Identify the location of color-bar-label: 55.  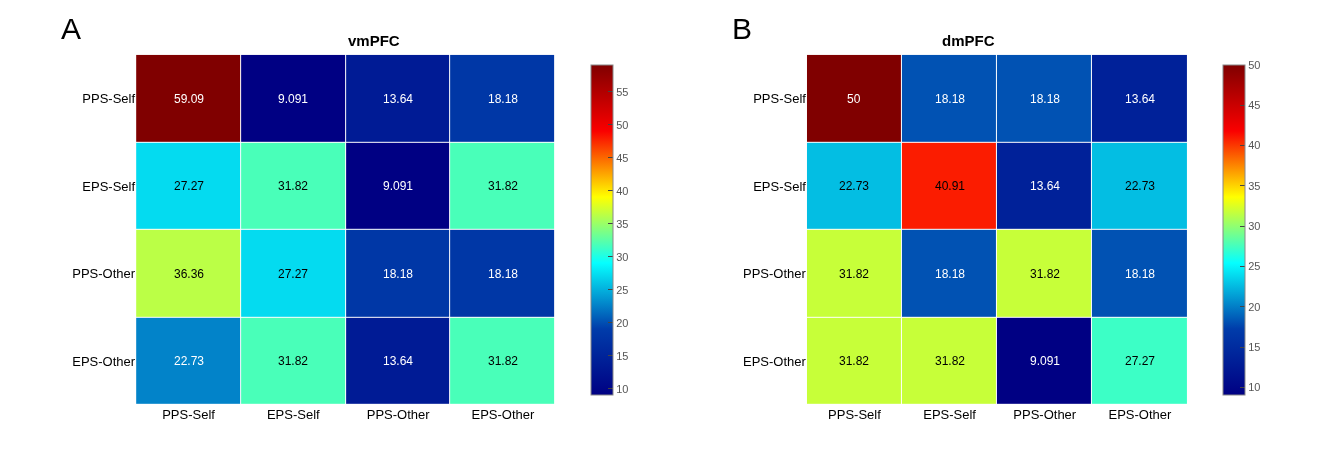
(622, 91).